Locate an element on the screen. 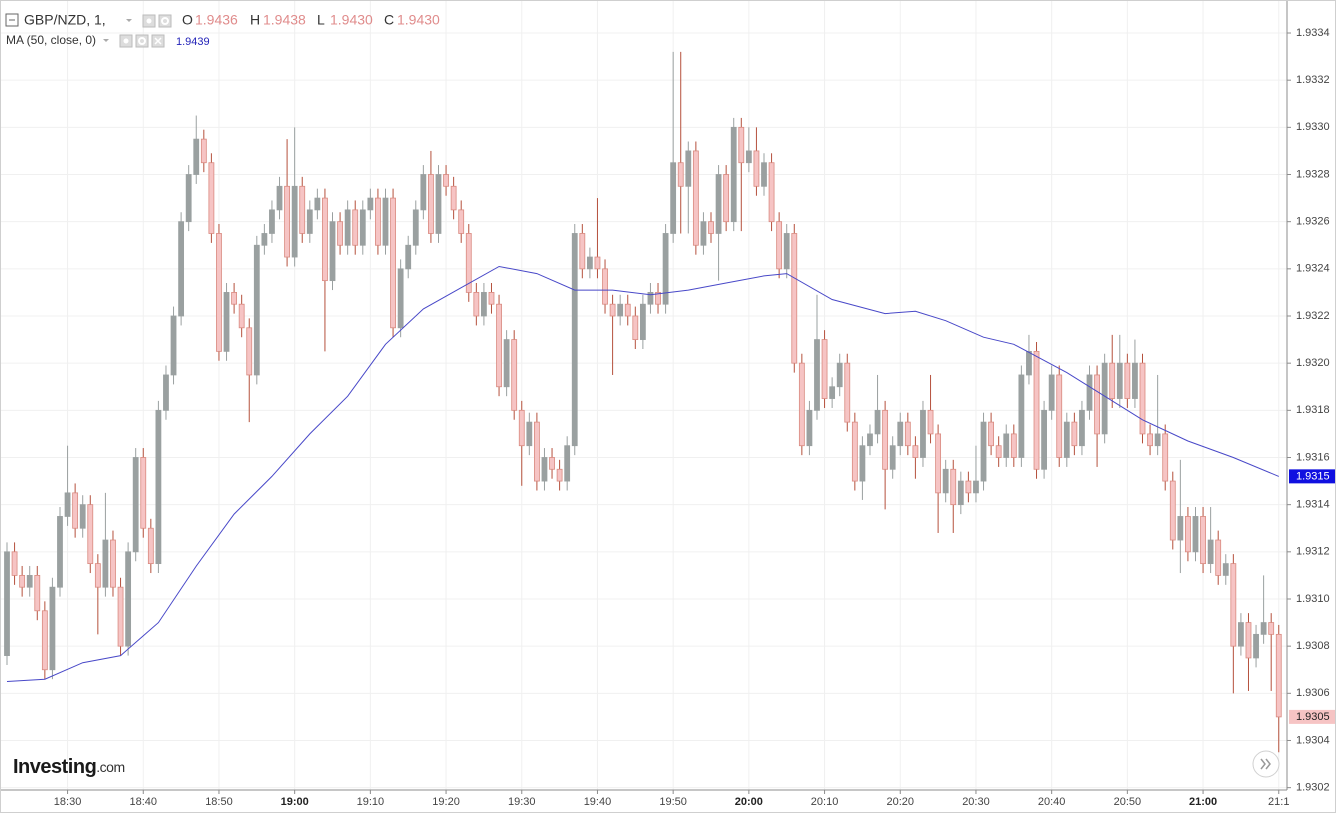  logo-suffix: .com is located at coordinates (110, 767).